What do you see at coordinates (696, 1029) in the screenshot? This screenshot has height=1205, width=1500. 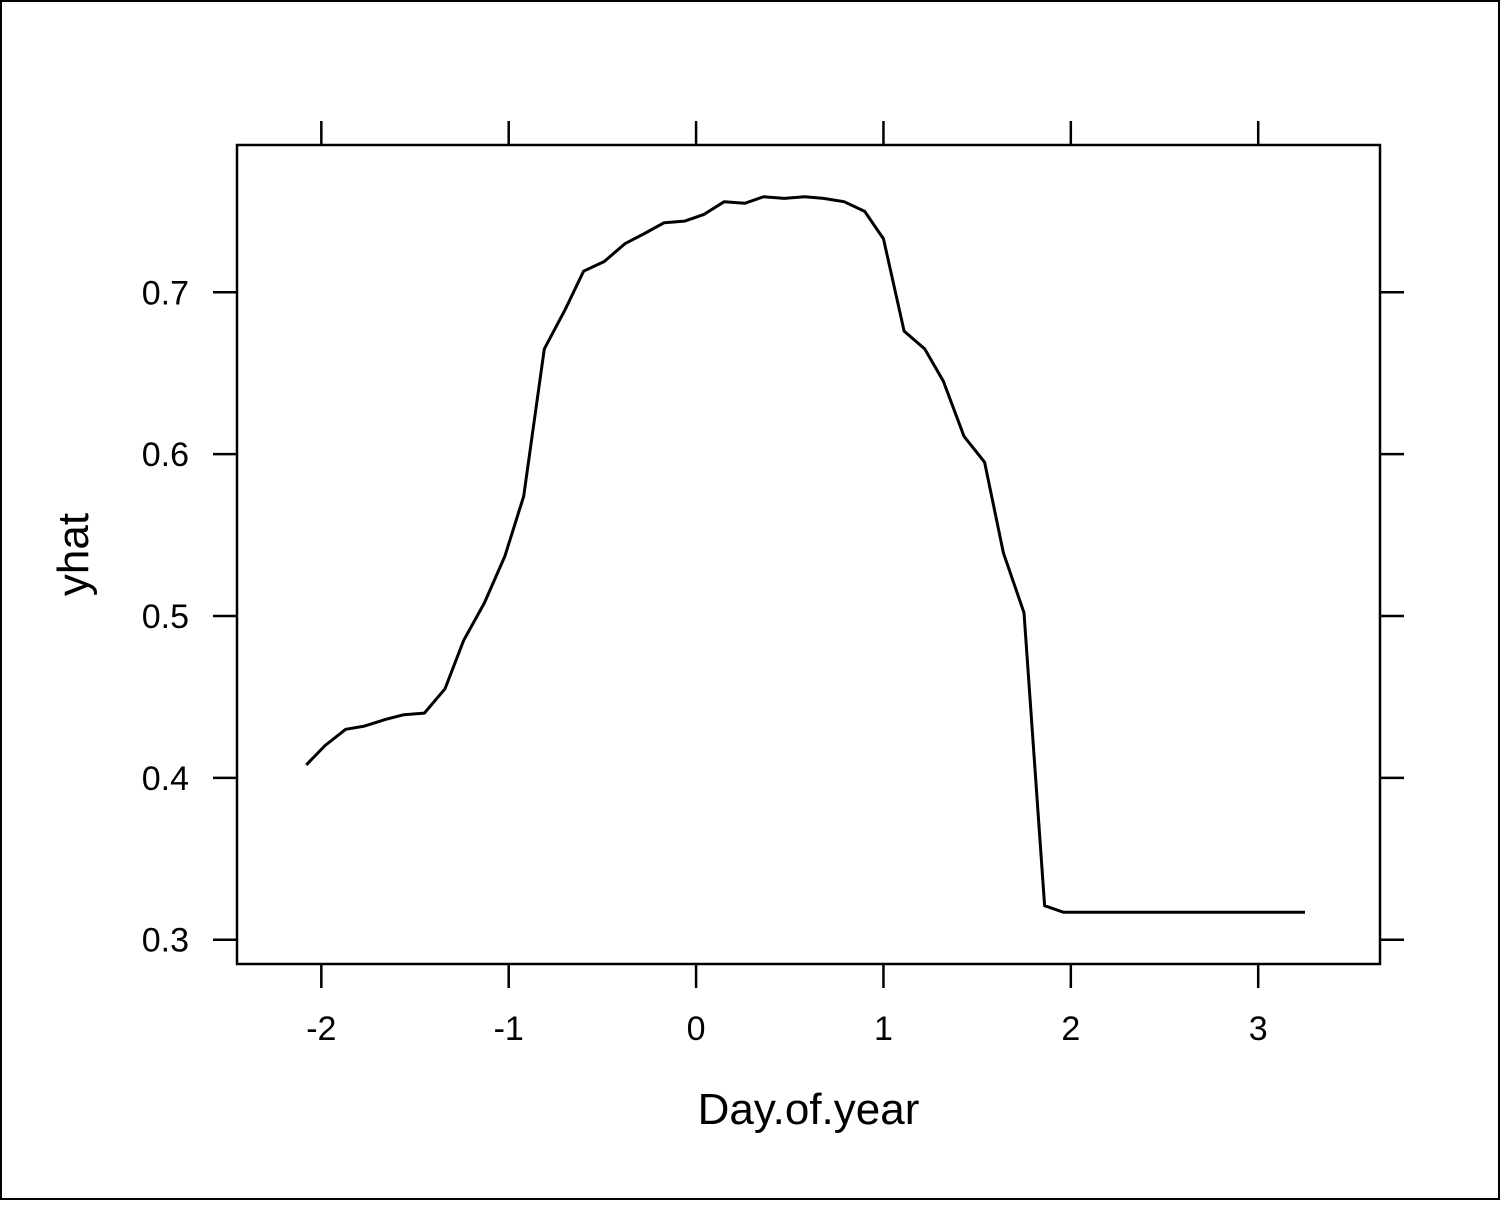 I see `x-tick-label: 0` at bounding box center [696, 1029].